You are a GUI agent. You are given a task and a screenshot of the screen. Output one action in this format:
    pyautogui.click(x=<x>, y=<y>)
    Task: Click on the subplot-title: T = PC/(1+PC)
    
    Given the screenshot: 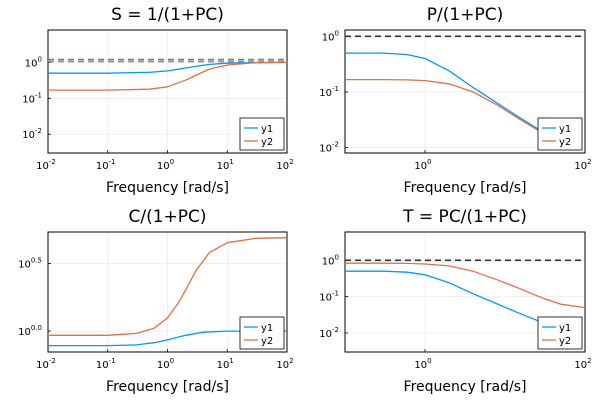 What is the action you would take?
    pyautogui.click(x=464, y=217)
    